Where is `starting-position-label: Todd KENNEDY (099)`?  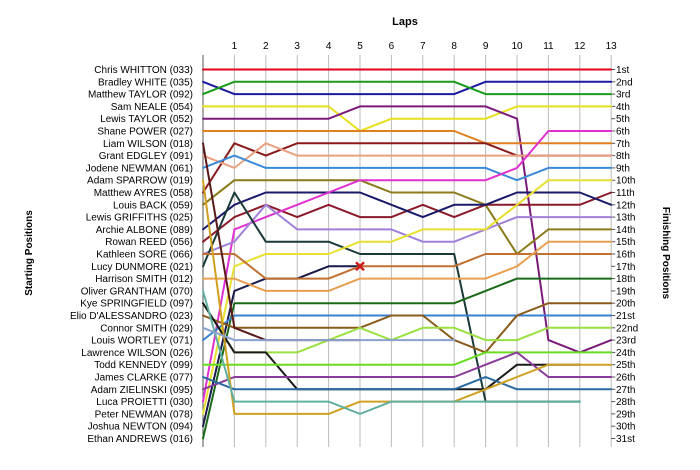
starting-position-label: Todd KENNEDY (099) is located at coordinates (143, 365).